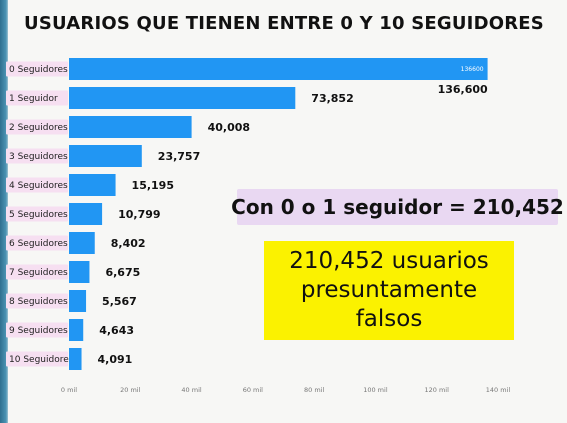 The image size is (567, 423). I want to click on data-label: 6,675, so click(122, 272).